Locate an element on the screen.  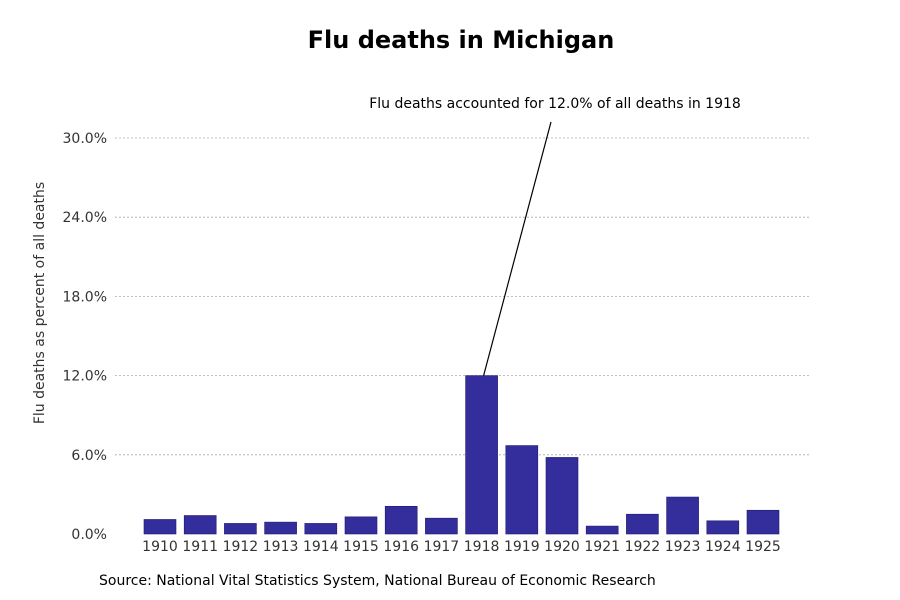
chart-title: Flu deaths in Michigan is located at coordinates (461, 40).